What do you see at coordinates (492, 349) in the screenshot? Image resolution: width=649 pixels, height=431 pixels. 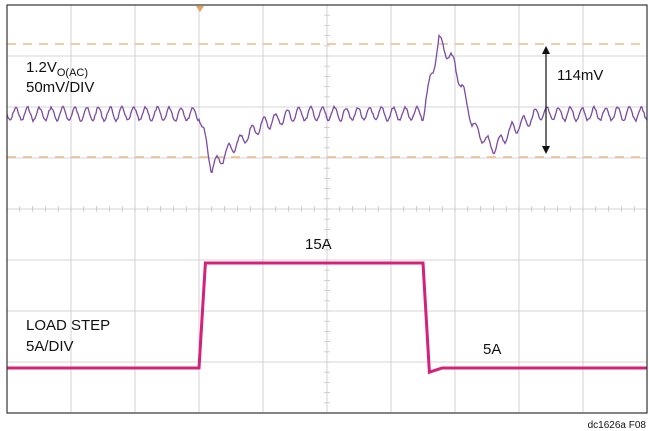 I see `low-level-annotation: 5A` at bounding box center [492, 349].